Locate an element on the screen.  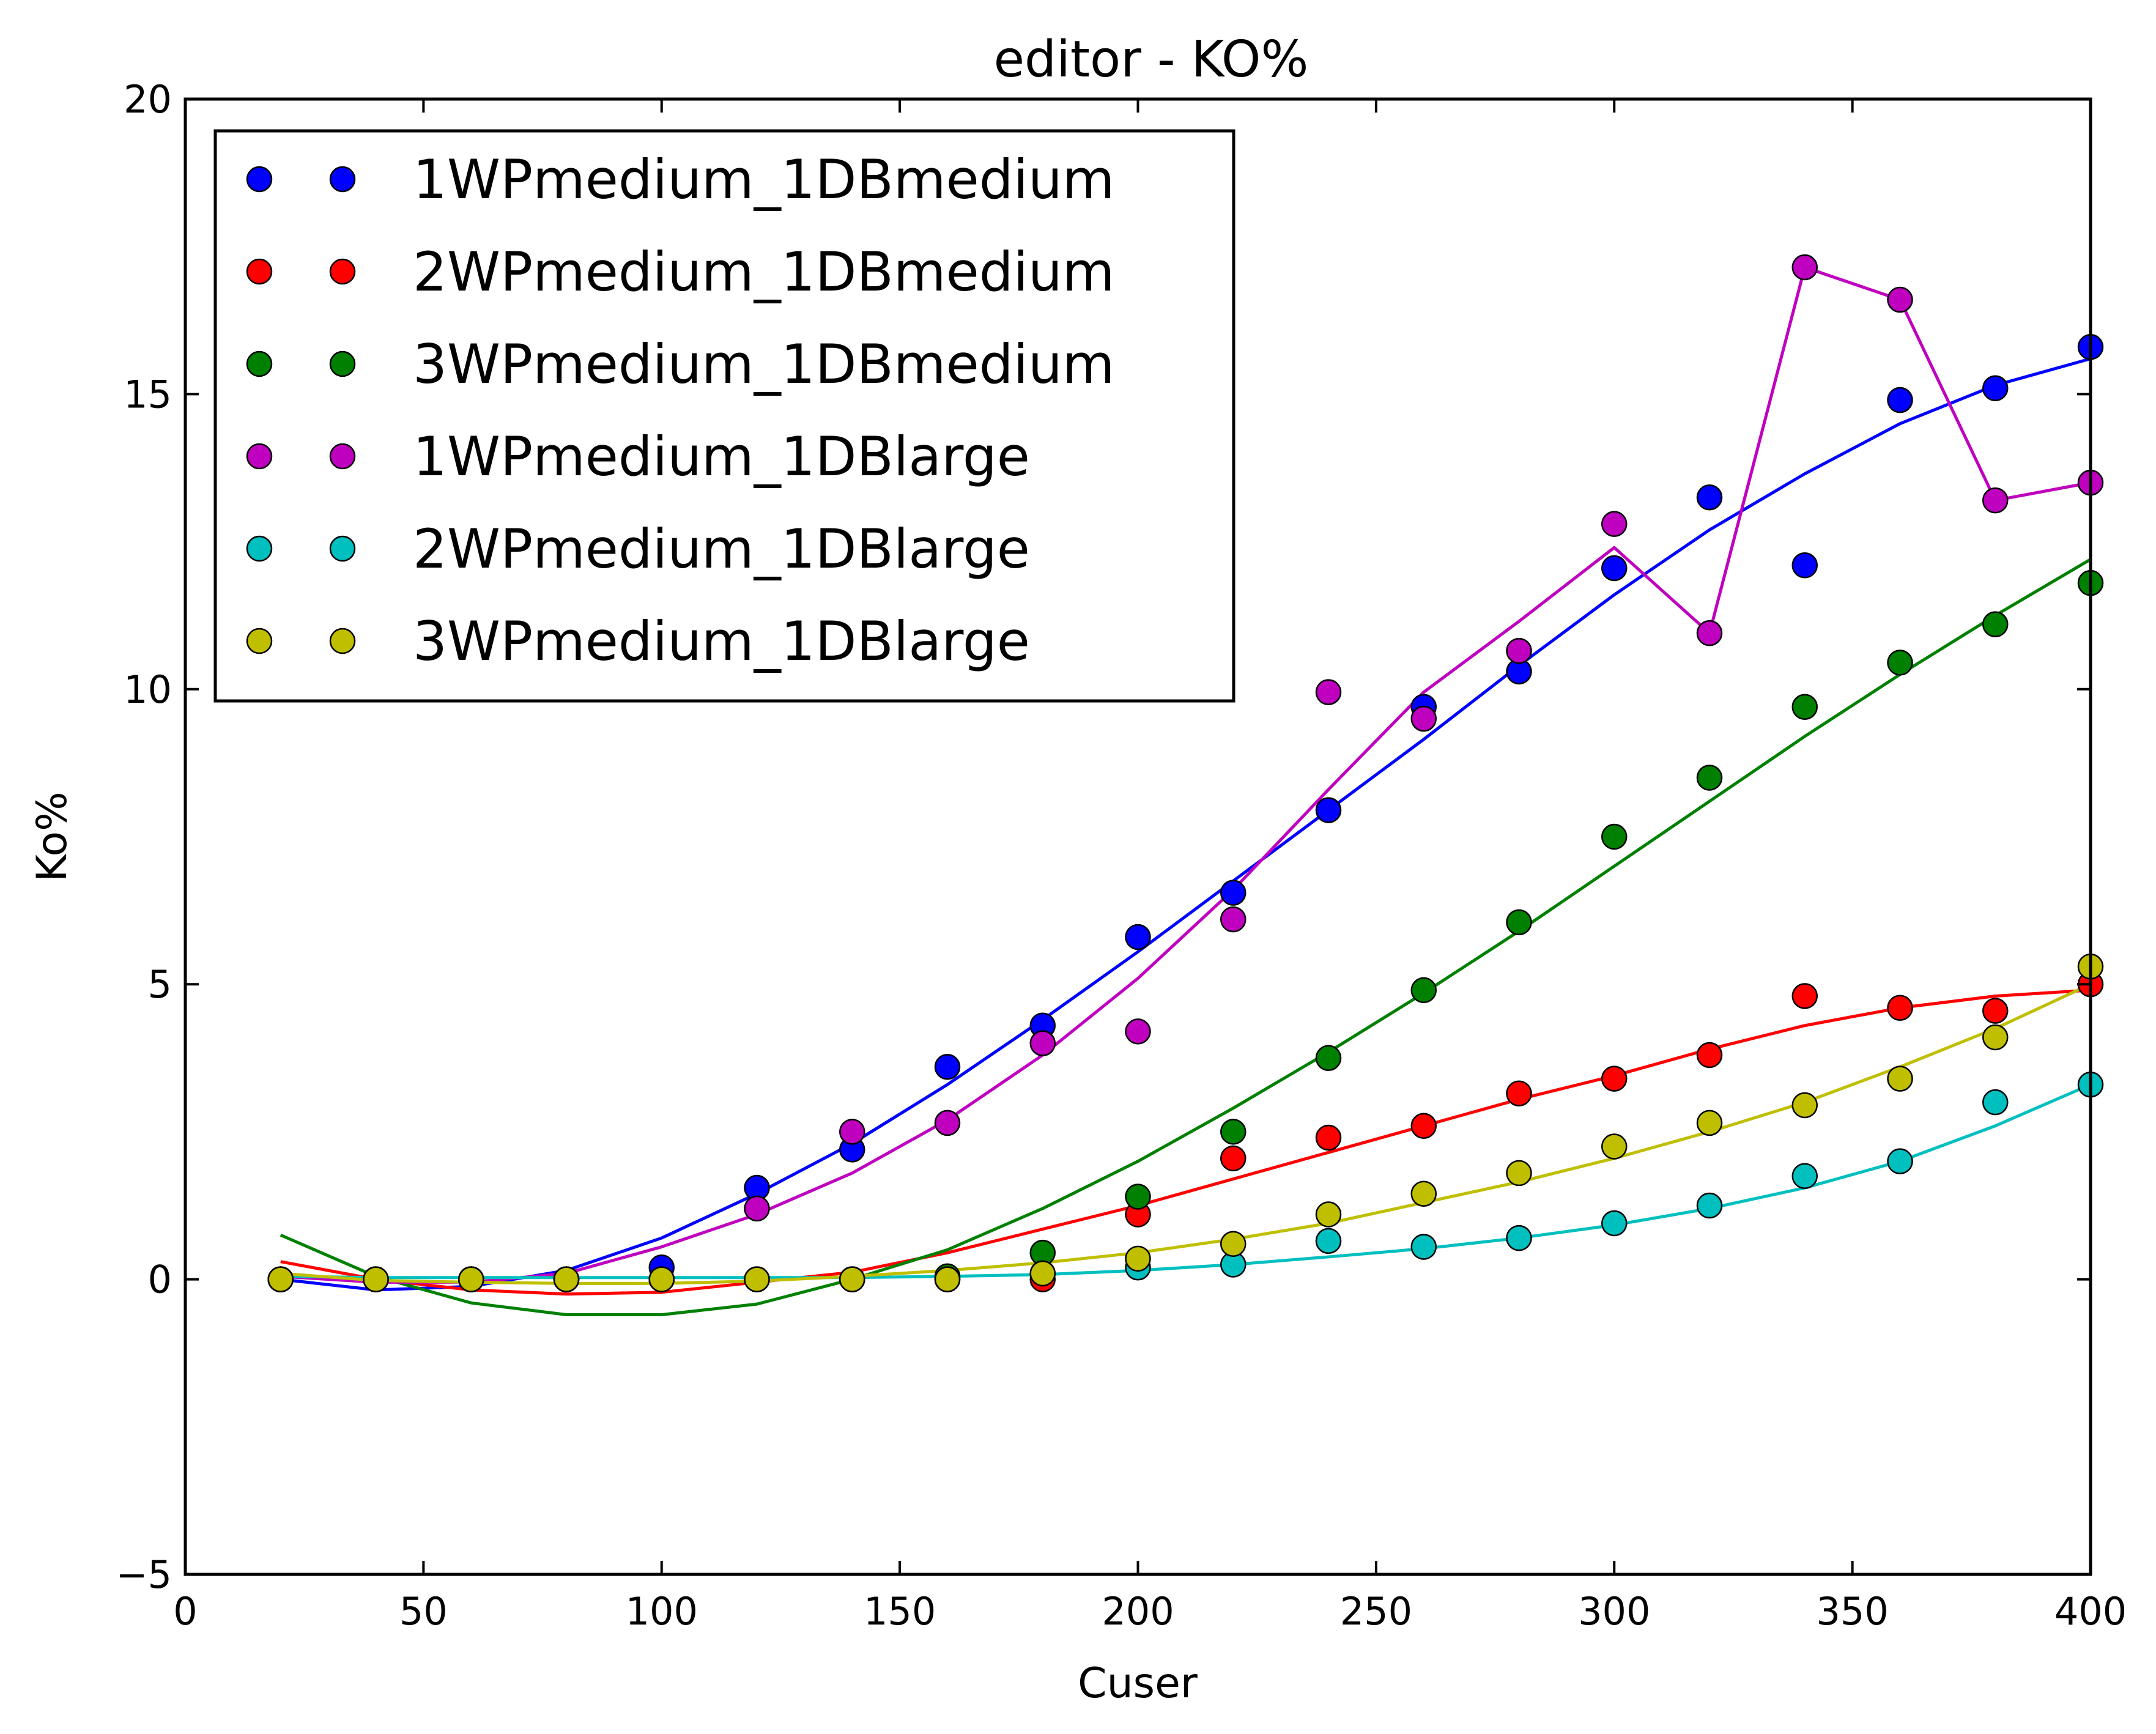
y-tick-label: 10 is located at coordinates (148, 690).